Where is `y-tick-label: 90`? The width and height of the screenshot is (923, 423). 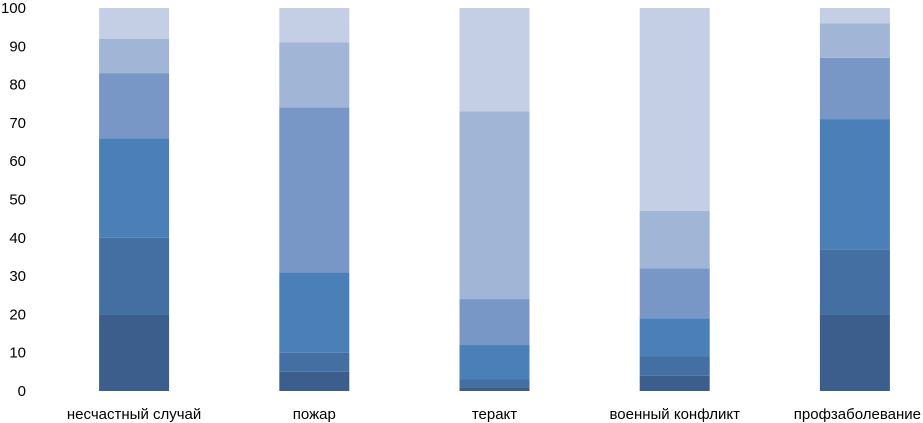
y-tick-label: 90 is located at coordinates (17, 46).